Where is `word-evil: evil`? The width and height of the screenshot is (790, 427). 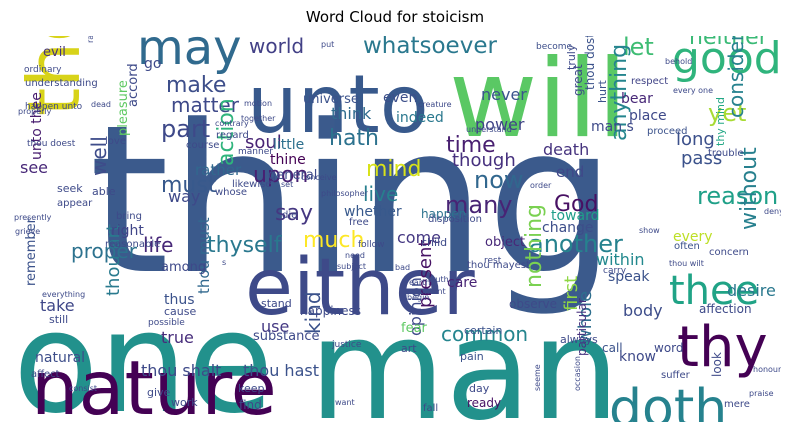 word-evil: evil is located at coordinates (54, 52).